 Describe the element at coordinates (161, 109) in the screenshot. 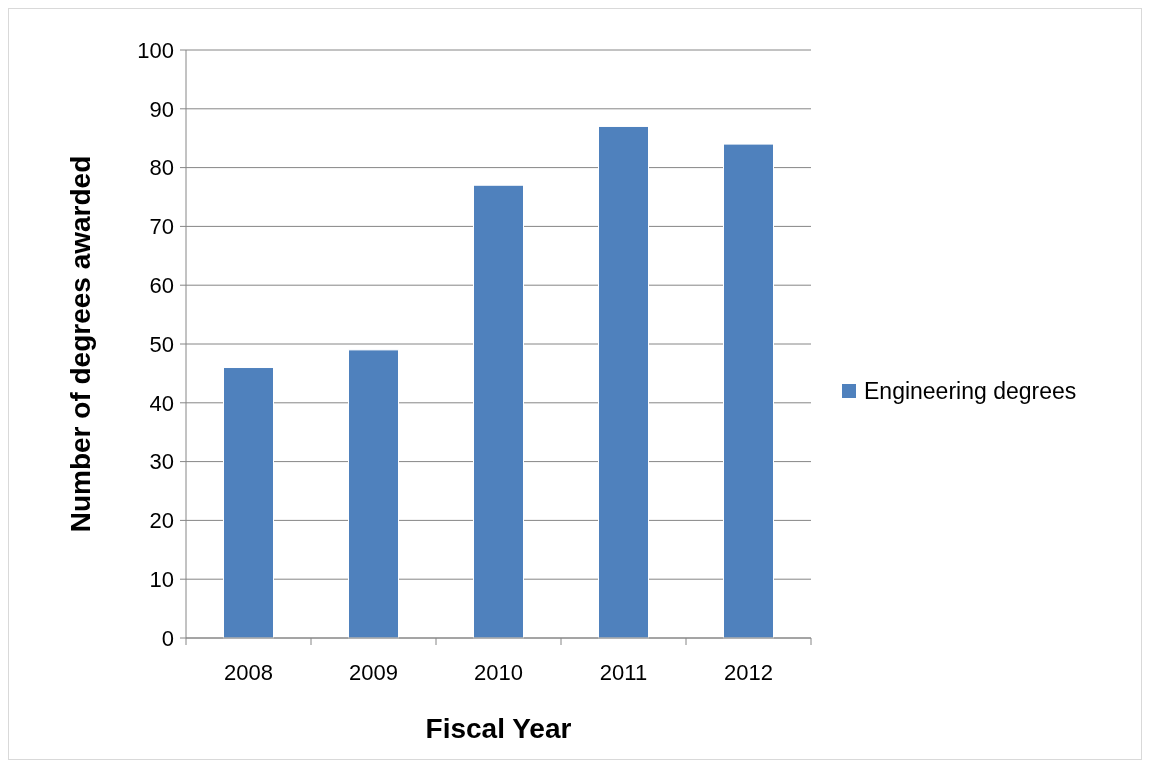

I see `y-tick-label: 90` at that location.